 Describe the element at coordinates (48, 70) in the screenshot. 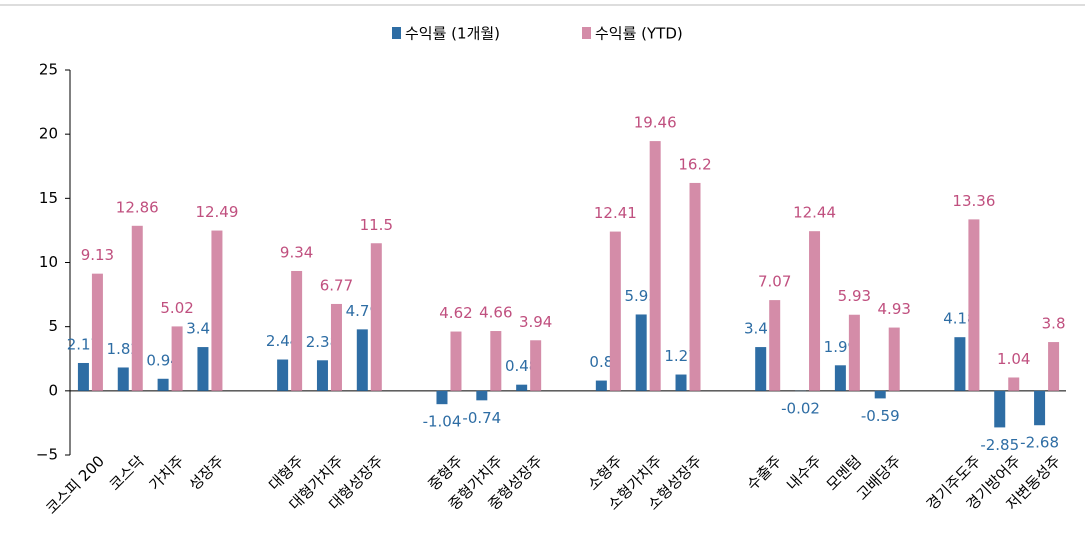

I see `y-tick-label: 25` at that location.